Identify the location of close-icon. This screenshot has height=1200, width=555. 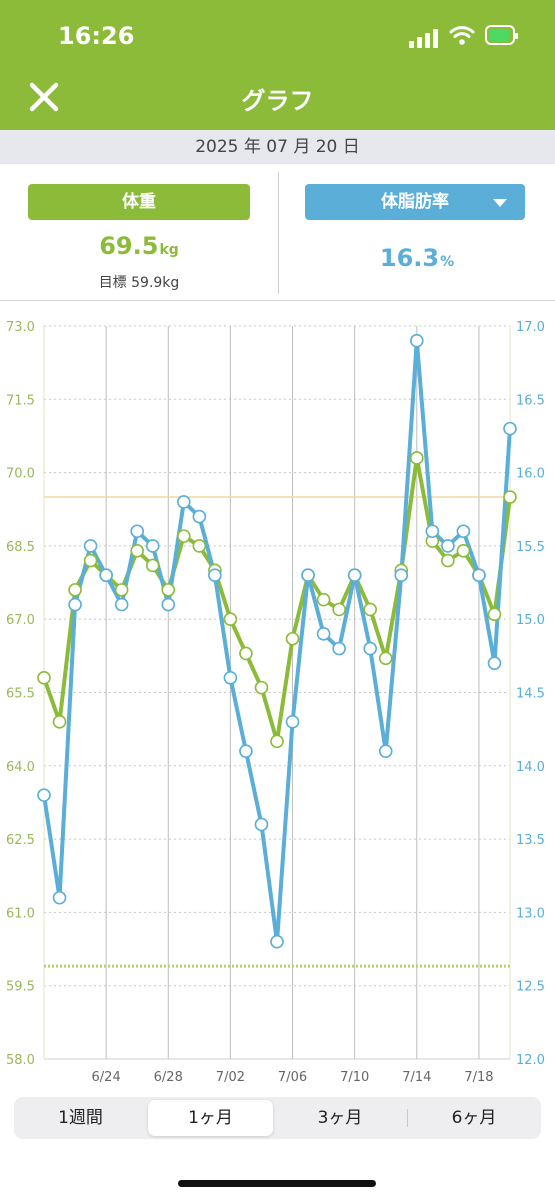
(44, 97).